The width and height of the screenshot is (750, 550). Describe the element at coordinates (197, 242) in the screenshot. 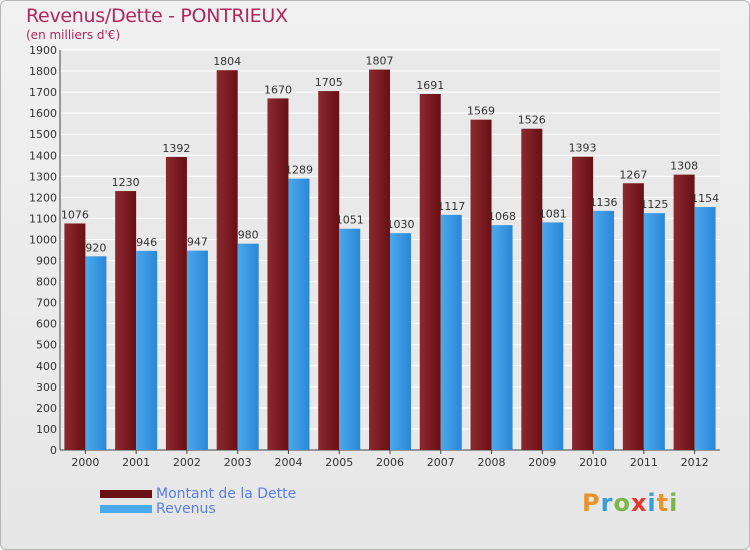

I see `data-label-revenus: 947` at that location.